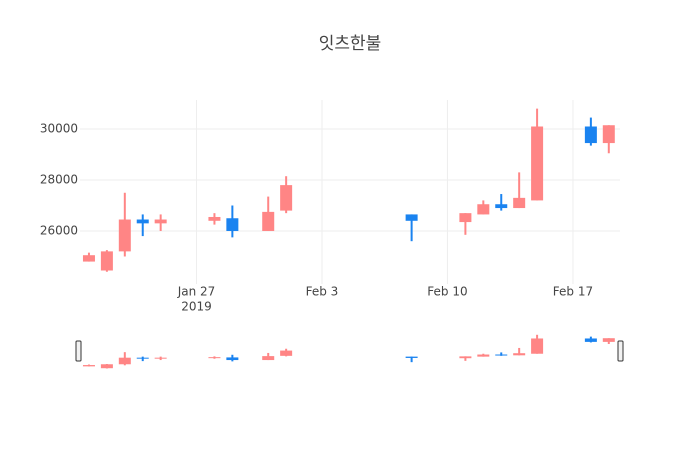 Image resolution: width=700 pixels, height=454 pixels. What do you see at coordinates (620, 351) in the screenshot?
I see `slider-handle-right` at bounding box center [620, 351].